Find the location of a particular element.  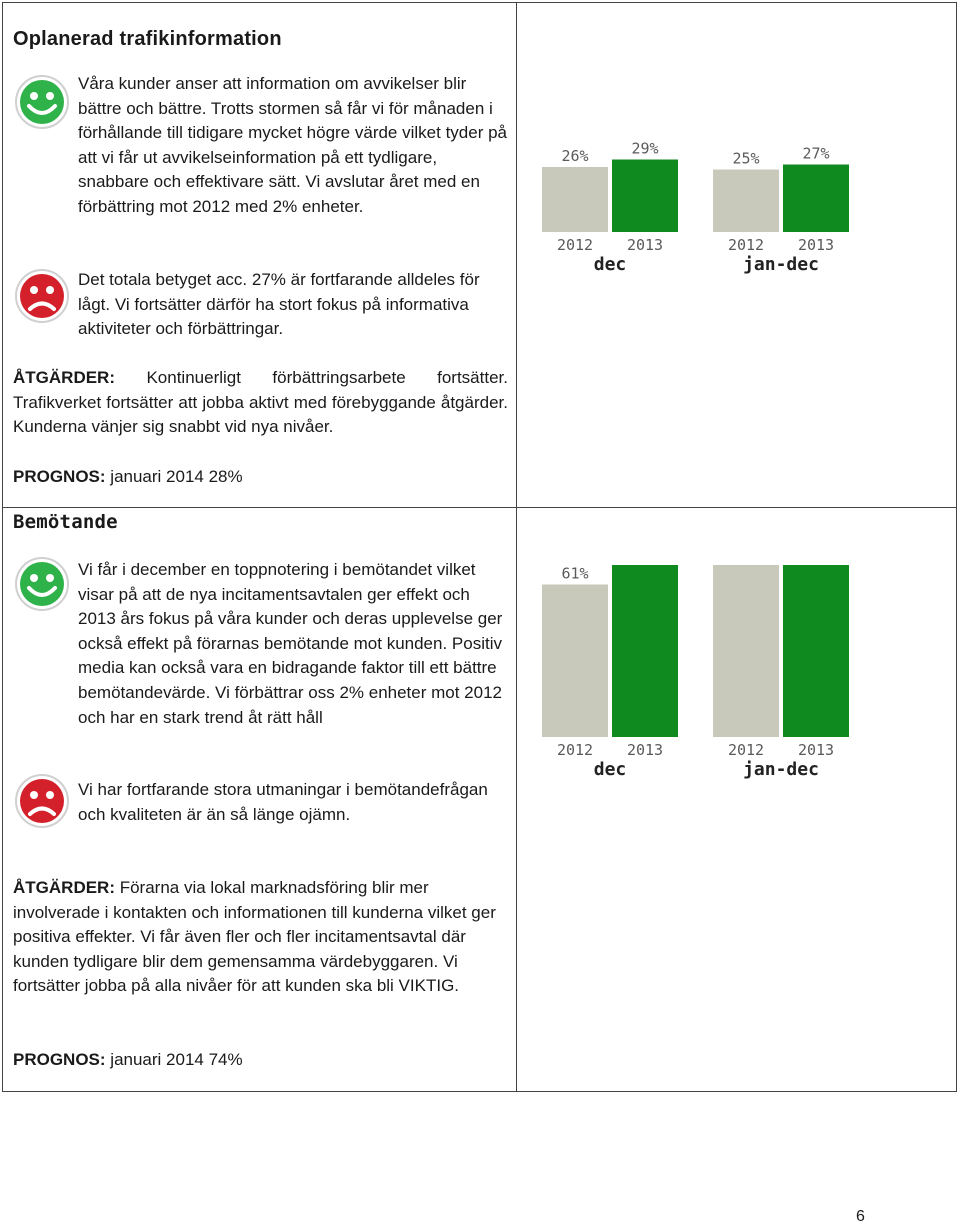

chart-data-label: 61% is located at coordinates (574, 574).